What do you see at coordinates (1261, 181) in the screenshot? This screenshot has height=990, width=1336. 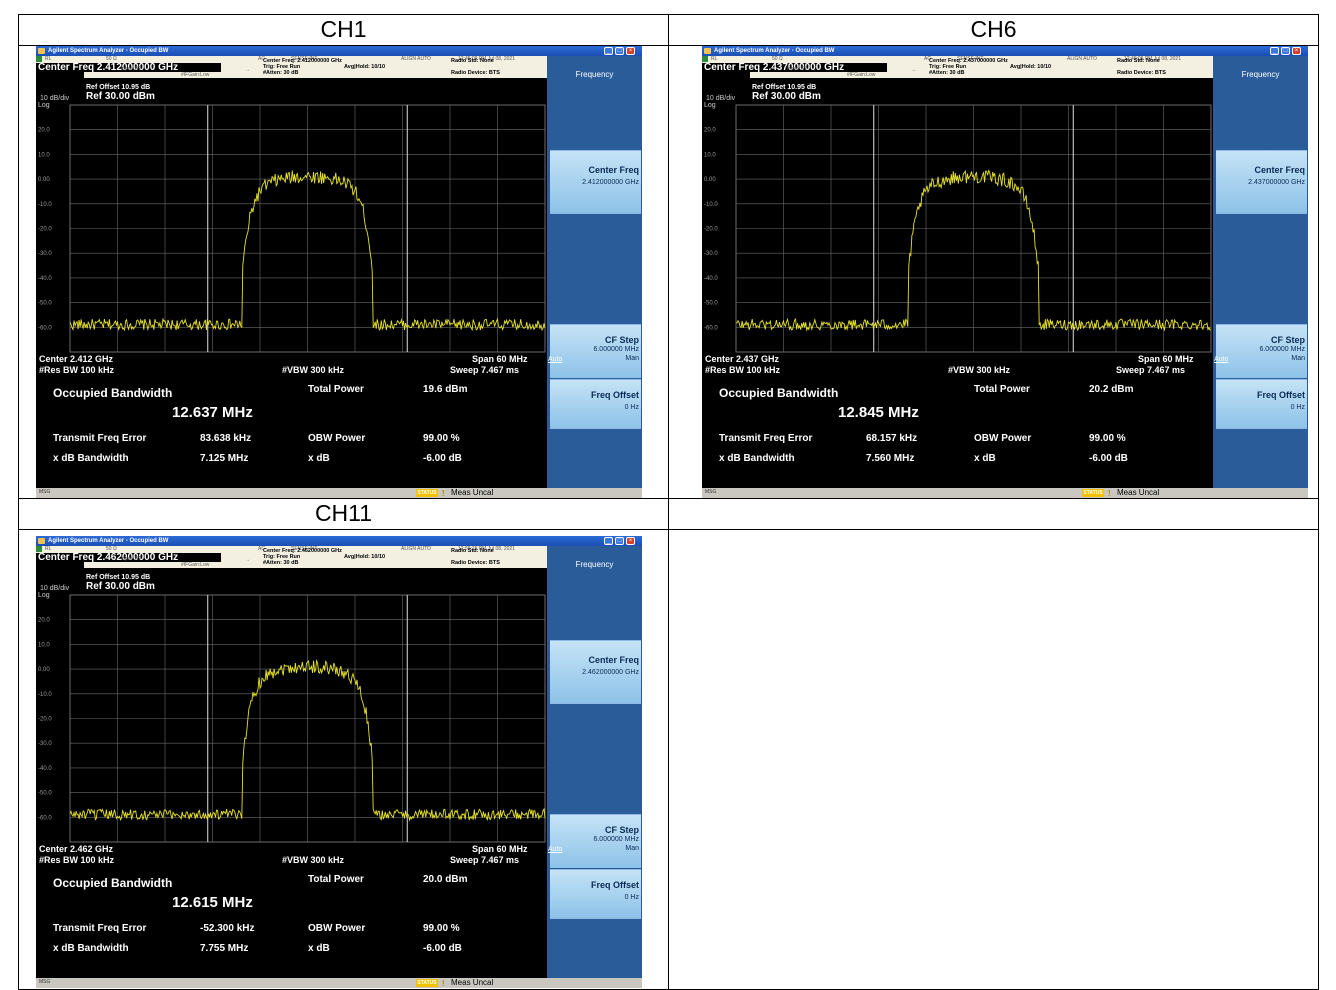 I see `center-freq-softkey: Center Freq 2.437000000 GHz` at bounding box center [1261, 181].